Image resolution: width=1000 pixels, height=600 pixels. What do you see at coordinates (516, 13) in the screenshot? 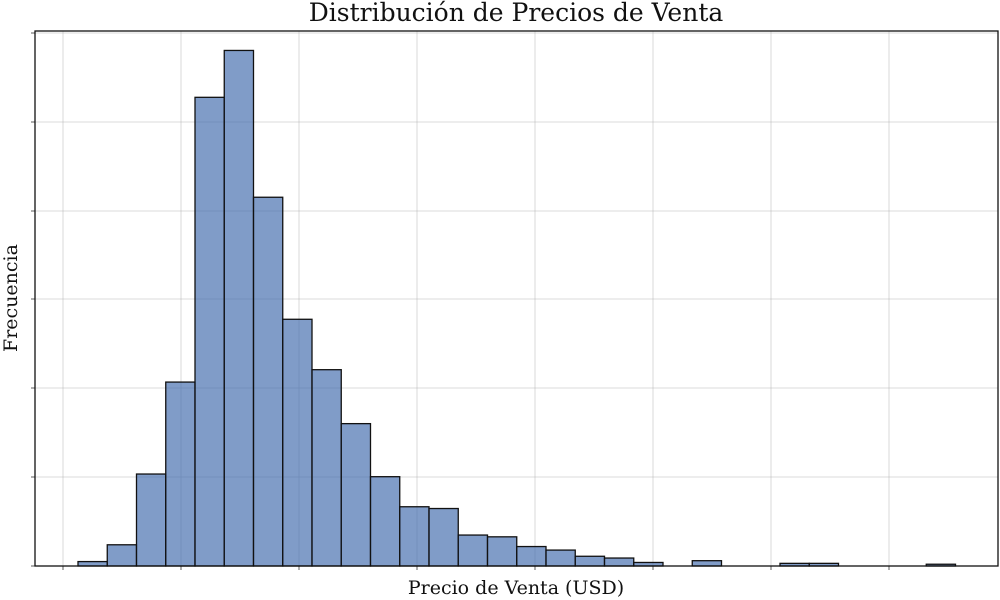
I see `chart-title: Distribución de Precios de Venta` at bounding box center [516, 13].